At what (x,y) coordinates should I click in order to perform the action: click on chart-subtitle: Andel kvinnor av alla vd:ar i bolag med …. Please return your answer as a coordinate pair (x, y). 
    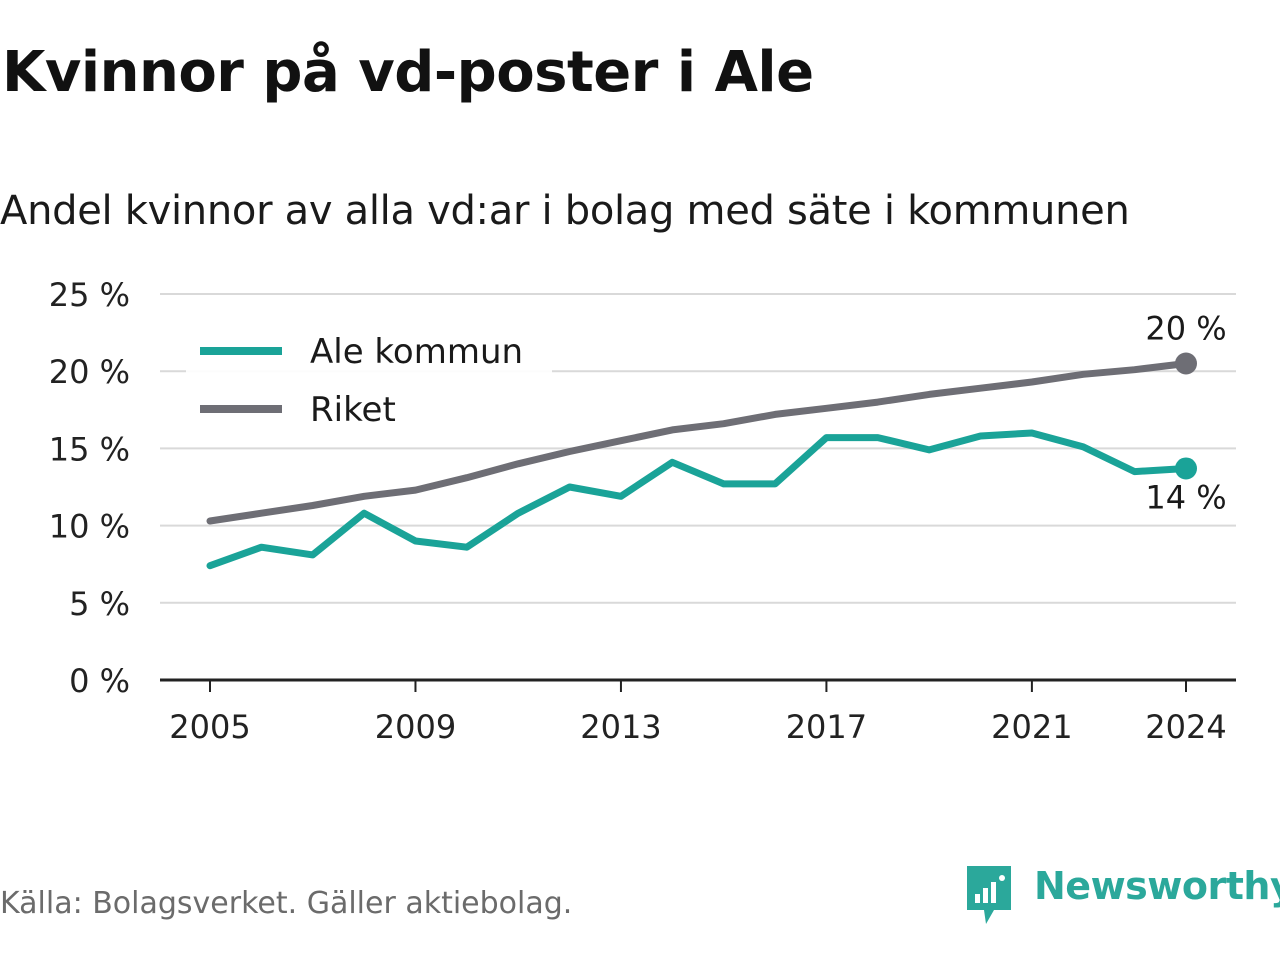
    Looking at the image, I should click on (565, 211).